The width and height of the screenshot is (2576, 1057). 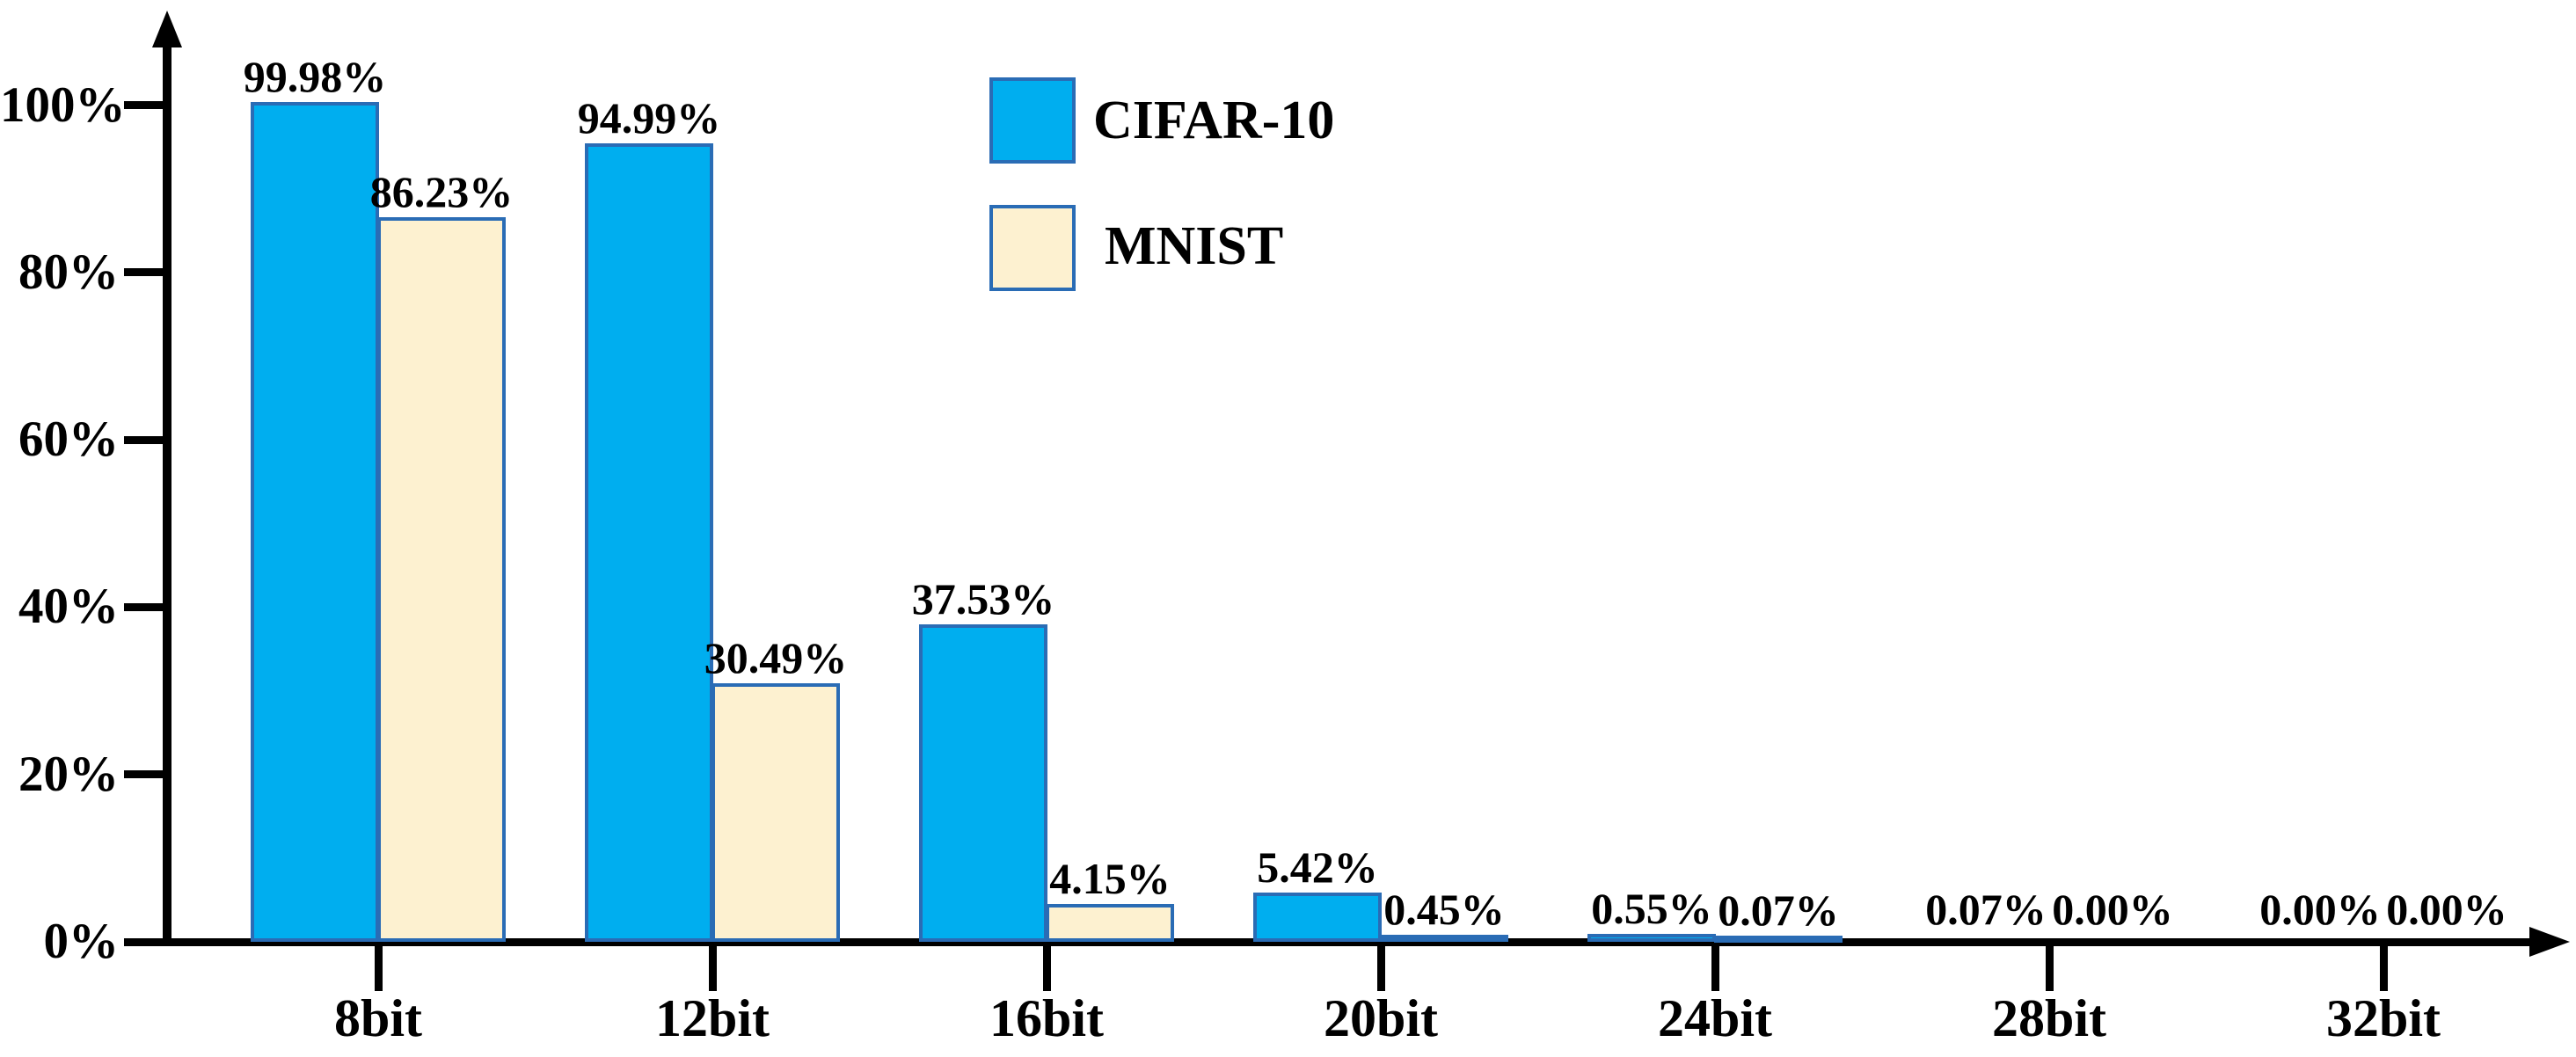 I want to click on value-label-mnist-16bit: 4.15%, so click(x=1110, y=878).